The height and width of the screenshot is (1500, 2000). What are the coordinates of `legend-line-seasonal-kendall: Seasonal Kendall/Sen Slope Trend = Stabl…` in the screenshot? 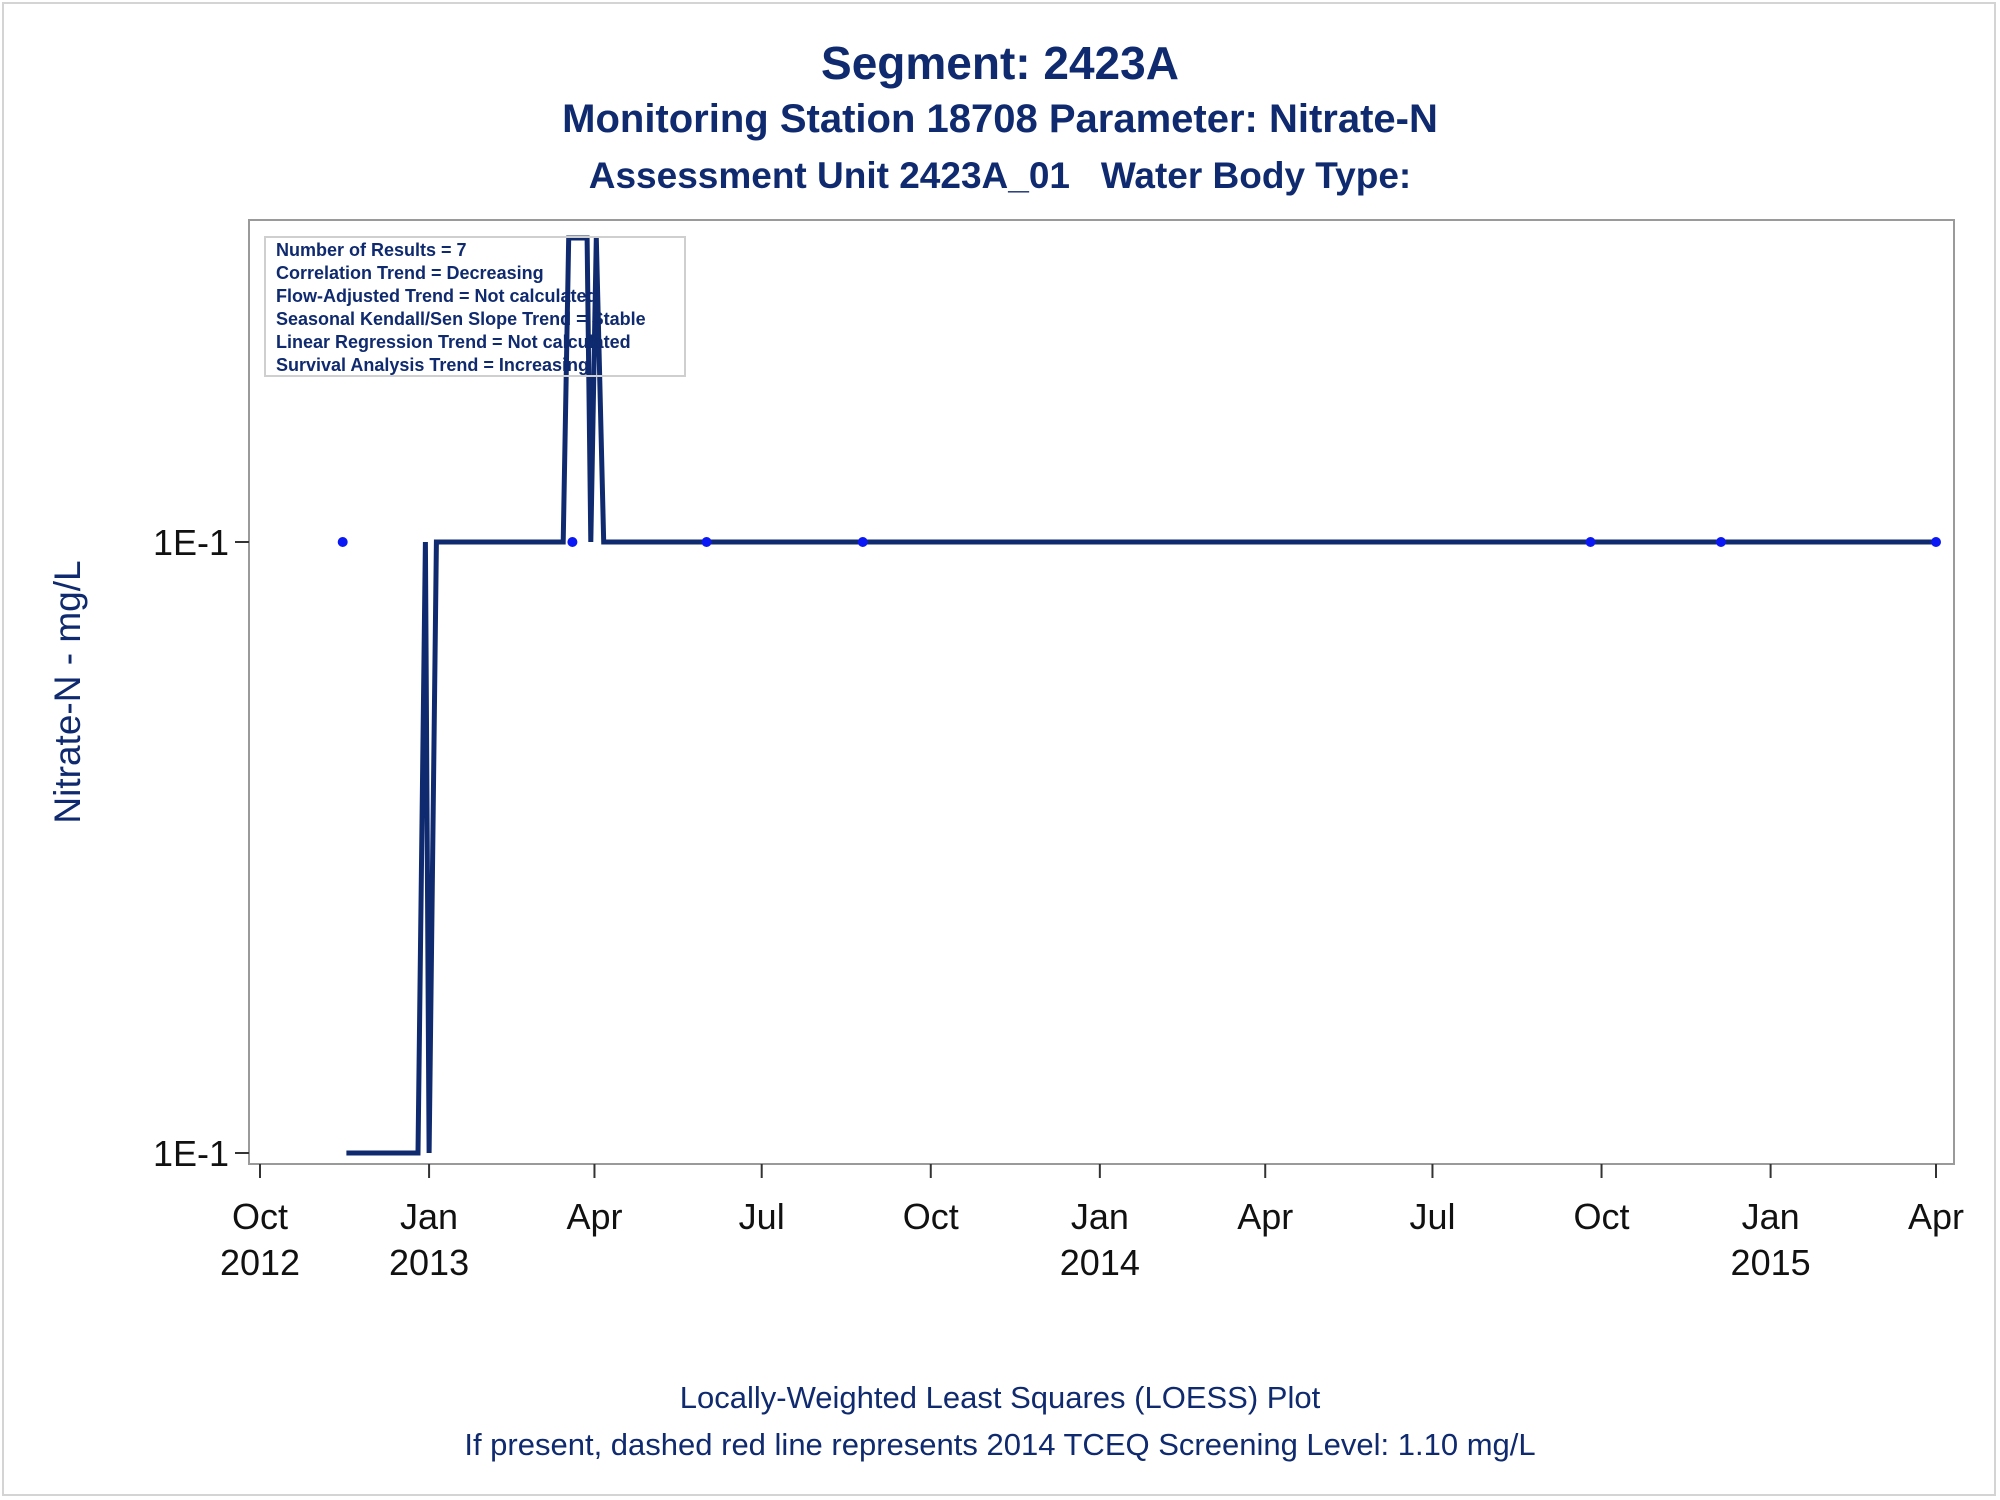 It's located at (461, 319).